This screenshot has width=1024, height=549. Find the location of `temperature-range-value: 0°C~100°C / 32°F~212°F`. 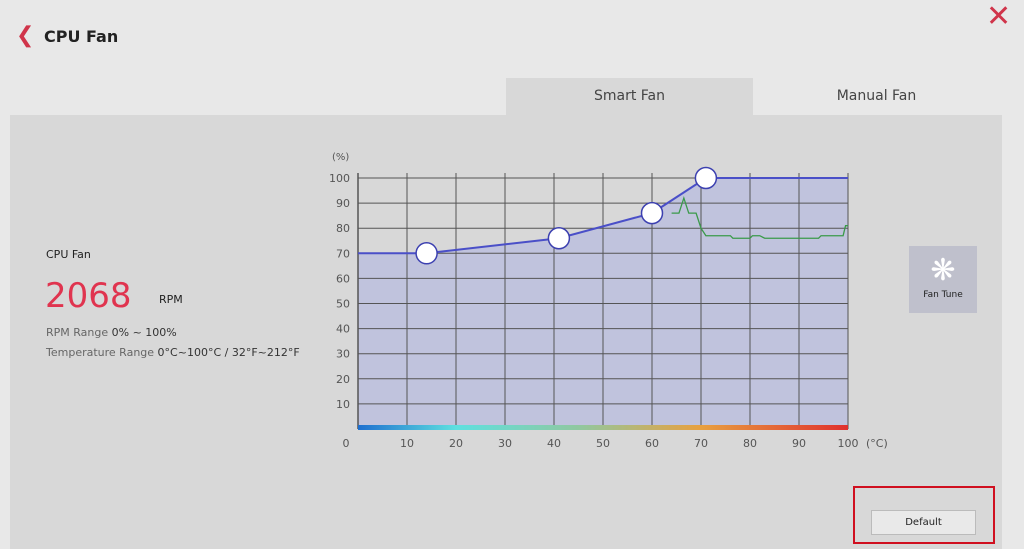

temperature-range-value: 0°C~100°C / 32°F~212°F is located at coordinates (228, 352).